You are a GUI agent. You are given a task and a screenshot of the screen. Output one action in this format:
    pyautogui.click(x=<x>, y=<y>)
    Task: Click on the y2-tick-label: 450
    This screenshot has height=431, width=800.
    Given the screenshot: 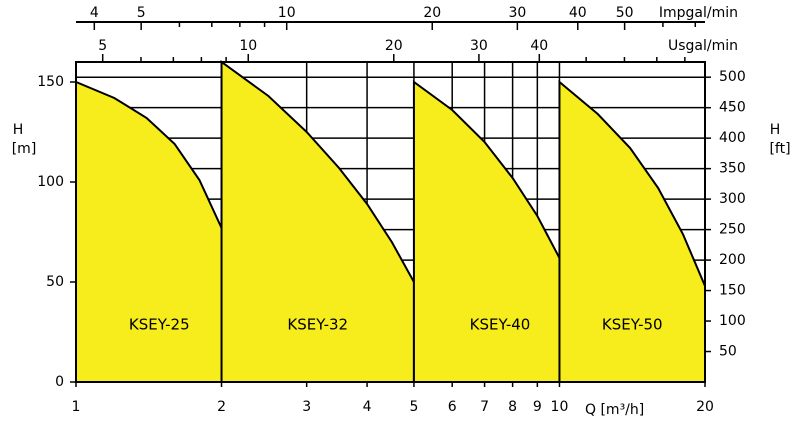 What is the action you would take?
    pyautogui.click(x=732, y=108)
    